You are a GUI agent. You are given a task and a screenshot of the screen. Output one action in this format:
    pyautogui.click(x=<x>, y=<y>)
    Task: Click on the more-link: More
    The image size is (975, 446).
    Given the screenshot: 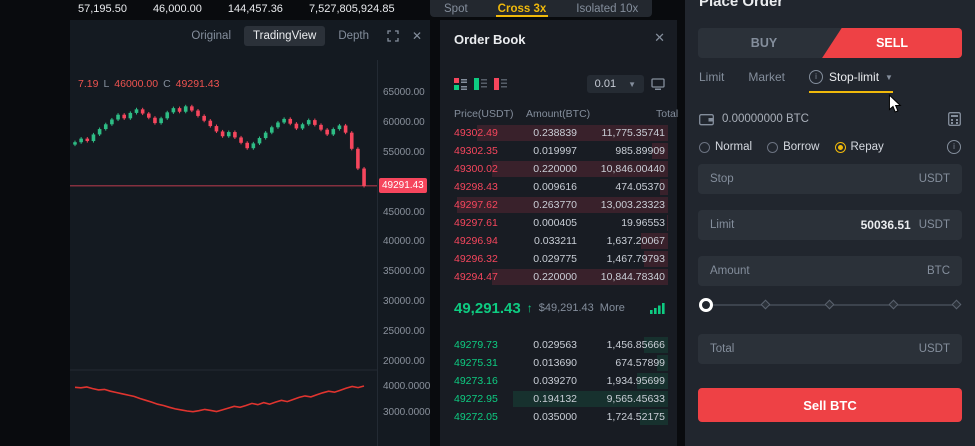 What is the action you would take?
    pyautogui.click(x=612, y=308)
    